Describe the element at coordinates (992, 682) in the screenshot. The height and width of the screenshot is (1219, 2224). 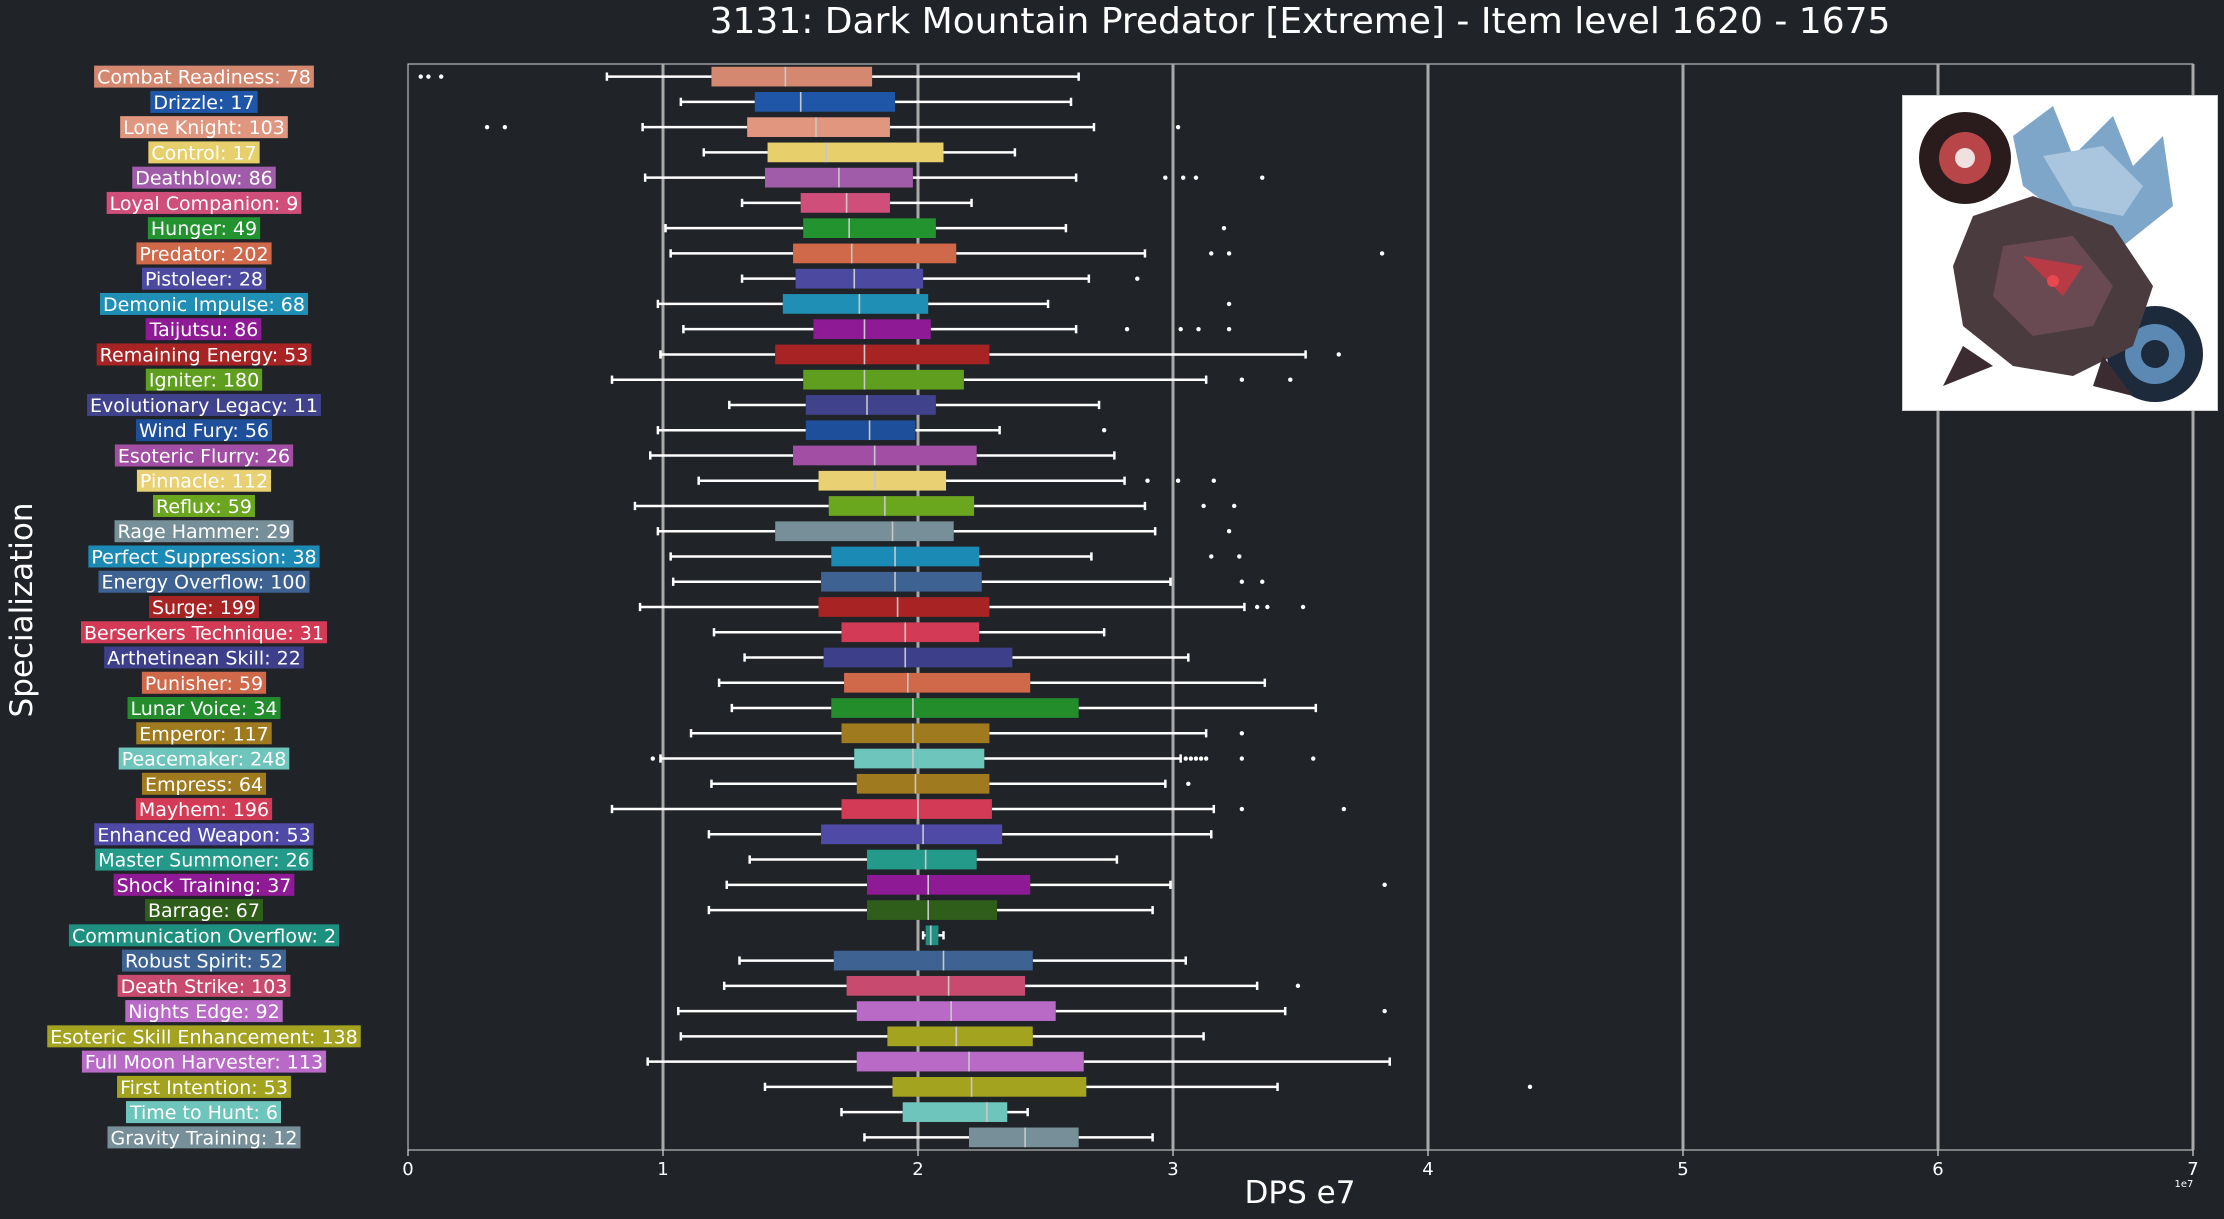
I see `box-punisher` at that location.